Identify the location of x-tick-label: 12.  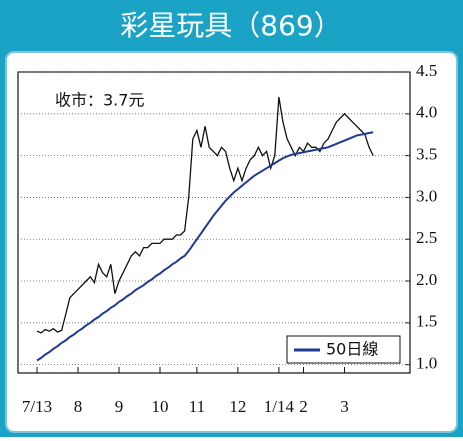
(237, 406).